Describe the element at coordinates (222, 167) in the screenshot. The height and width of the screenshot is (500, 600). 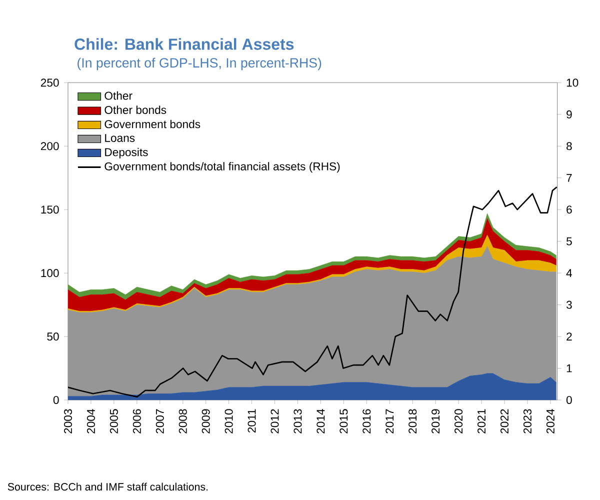
I see `legend-label: Government bonds/total financial assets (RHS)` at that location.